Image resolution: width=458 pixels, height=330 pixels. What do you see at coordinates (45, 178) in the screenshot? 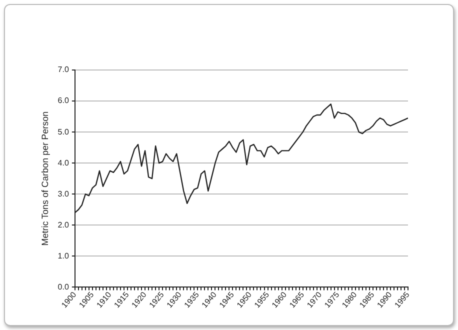
I see `y-axis-title: Metric Tons of Carbon per Person` at bounding box center [45, 178].